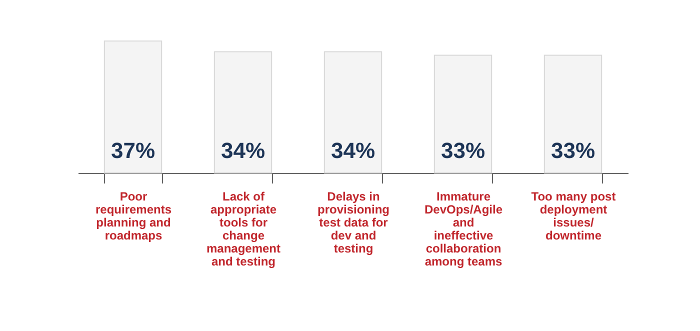 Image resolution: width=700 pixels, height=331 pixels. Describe the element at coordinates (133, 216) in the screenshot. I see `x-tick-label: Poor requirements planning and roadmaps` at that location.